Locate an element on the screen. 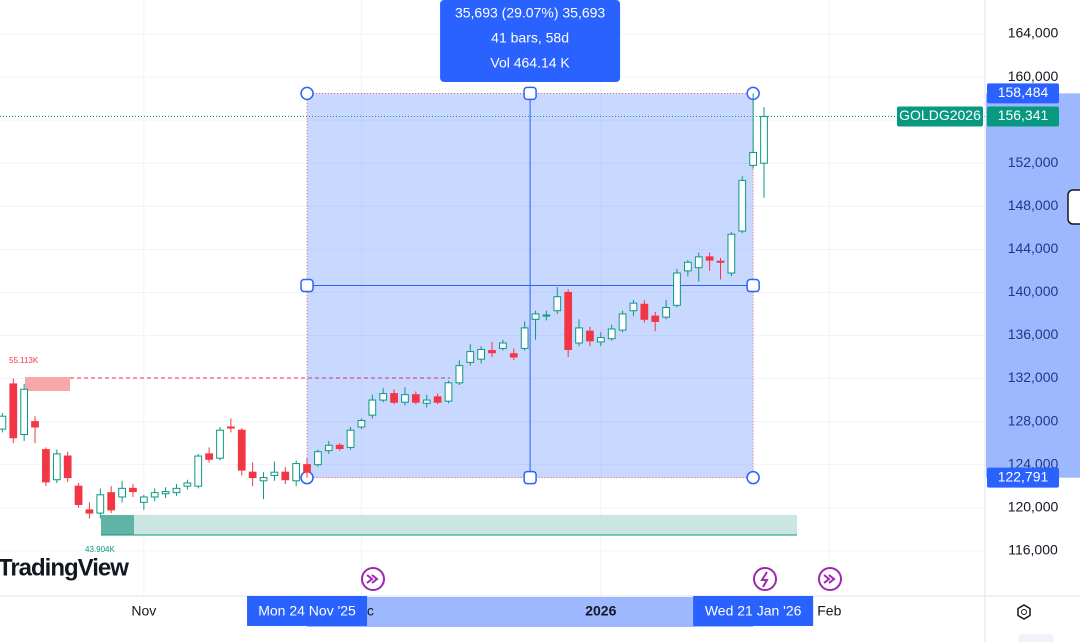 The image size is (1080, 642). x-tick-label: 2026 is located at coordinates (600, 611).